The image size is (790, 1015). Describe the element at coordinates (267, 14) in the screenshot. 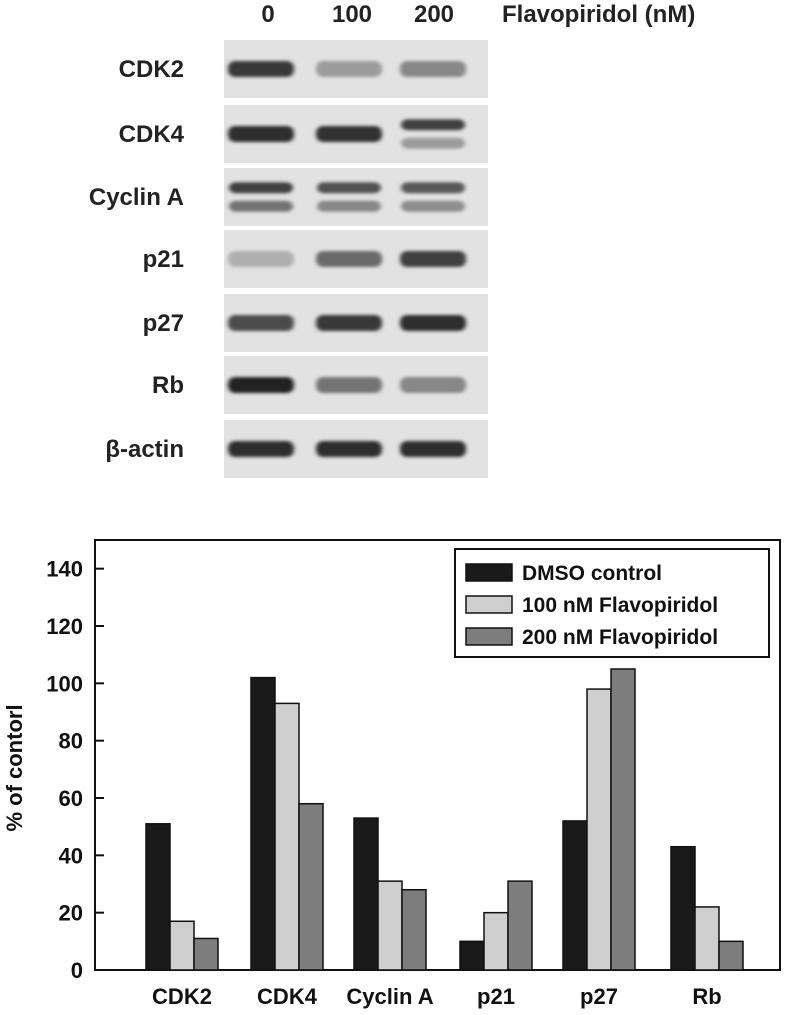

I see `dose-label-0: 0` at that location.